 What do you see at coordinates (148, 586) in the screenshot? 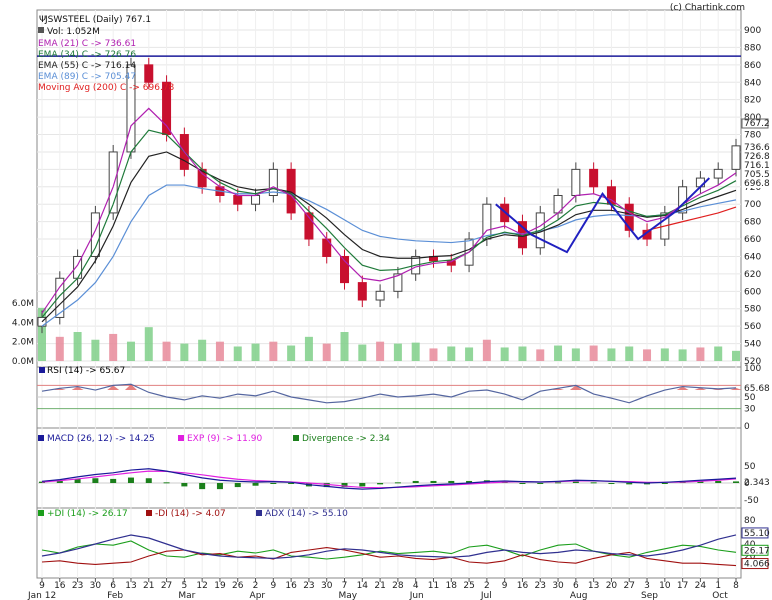
I see `x-day-label: 21` at bounding box center [148, 586].